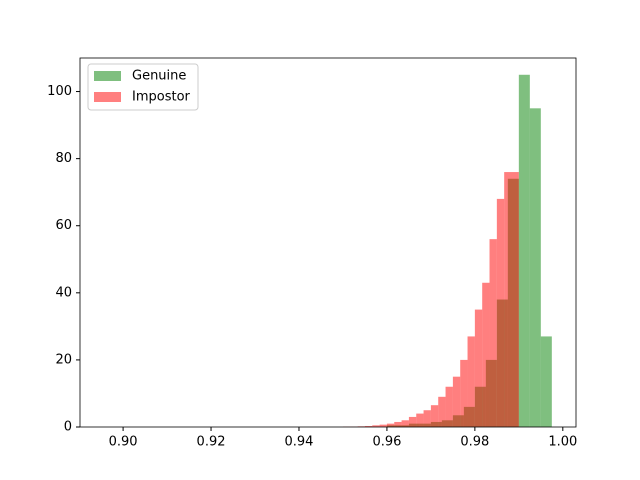  I want to click on x-tick-label: 1.00, so click(562, 442).